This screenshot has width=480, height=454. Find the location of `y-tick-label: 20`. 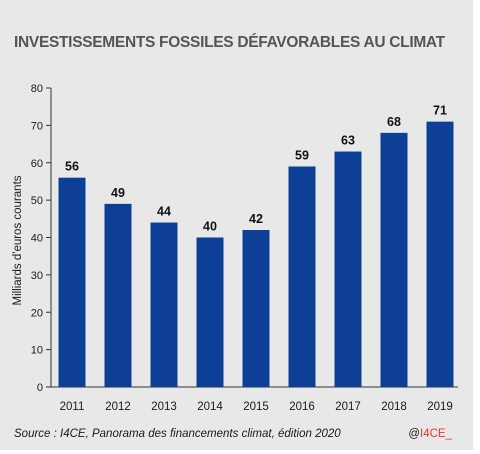

y-tick-label: 20 is located at coordinates (37, 313).